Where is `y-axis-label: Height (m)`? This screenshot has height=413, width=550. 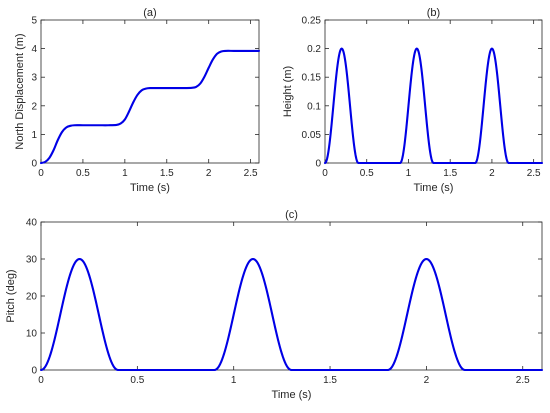
y-axis-label: Height (m) is located at coordinates (288, 91).